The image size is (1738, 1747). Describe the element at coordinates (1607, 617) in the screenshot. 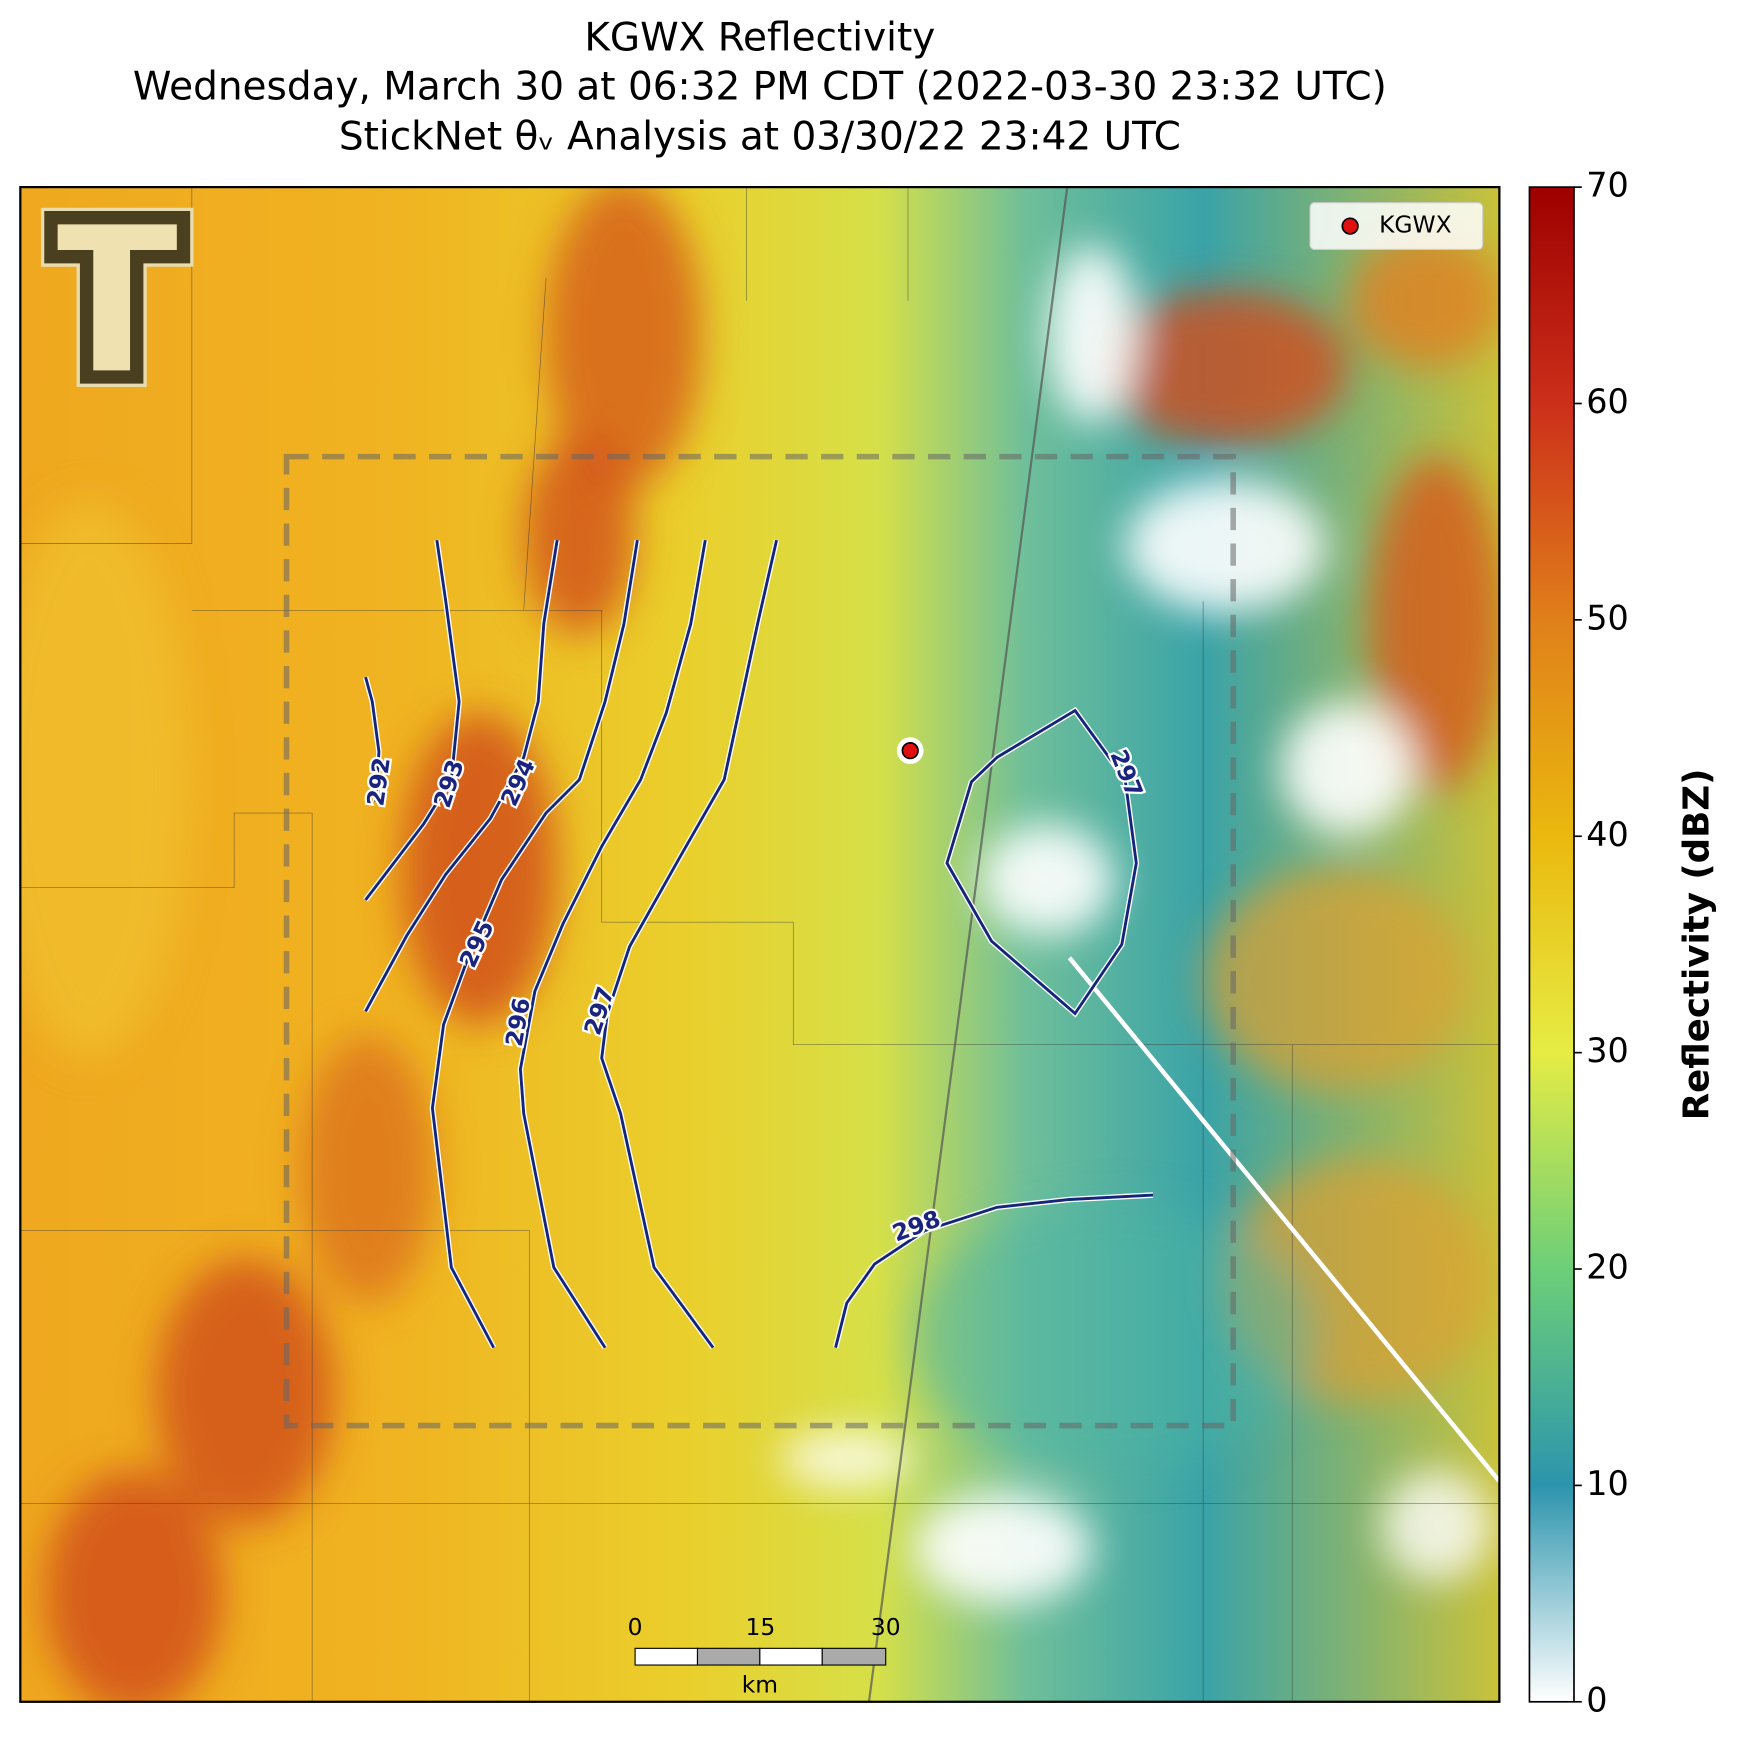

I see `colorbar-tick-label: 50` at that location.